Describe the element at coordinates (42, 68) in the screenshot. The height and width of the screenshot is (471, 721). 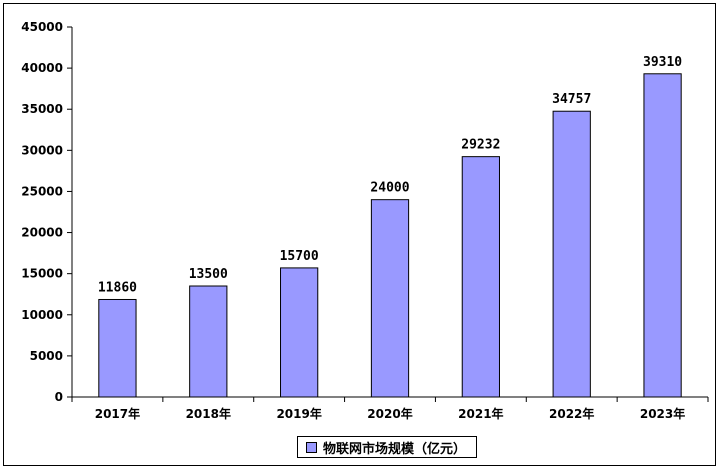
I see `y-tick-label: 40000` at that location.